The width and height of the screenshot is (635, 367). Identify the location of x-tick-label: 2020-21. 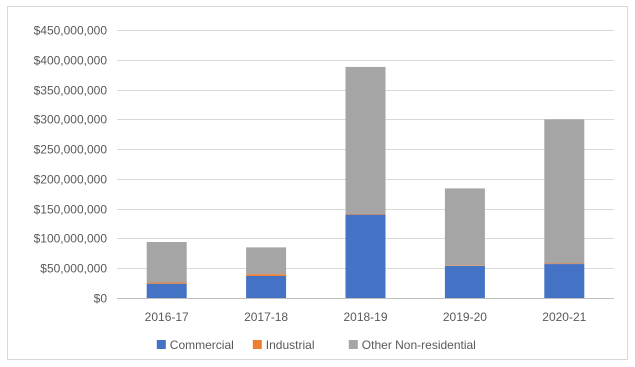
(564, 317).